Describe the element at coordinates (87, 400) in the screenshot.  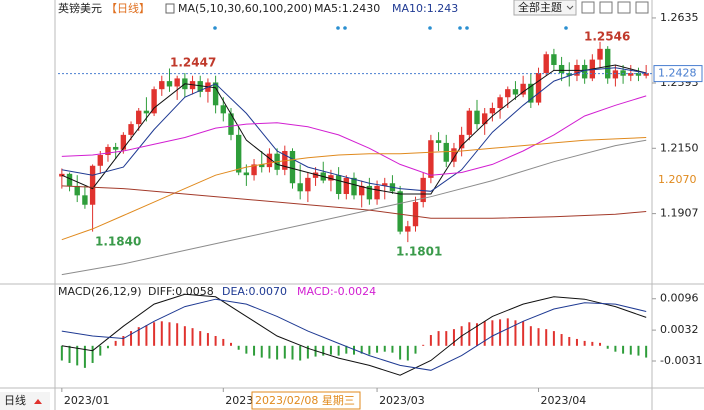
I see `x-tick-label: 2023/01` at that location.